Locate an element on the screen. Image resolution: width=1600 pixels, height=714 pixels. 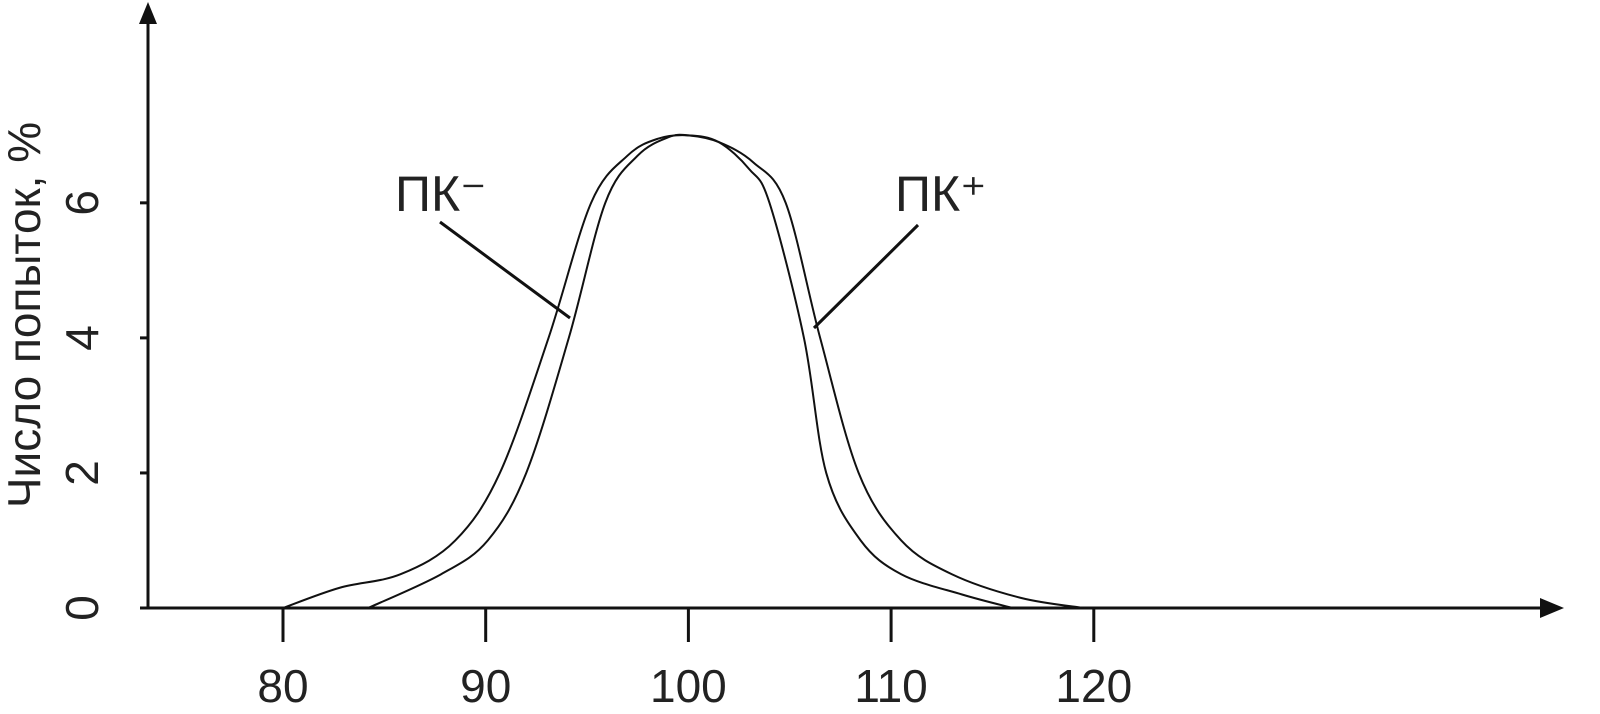
x-tick-label: 110 is located at coordinates (890, 686).